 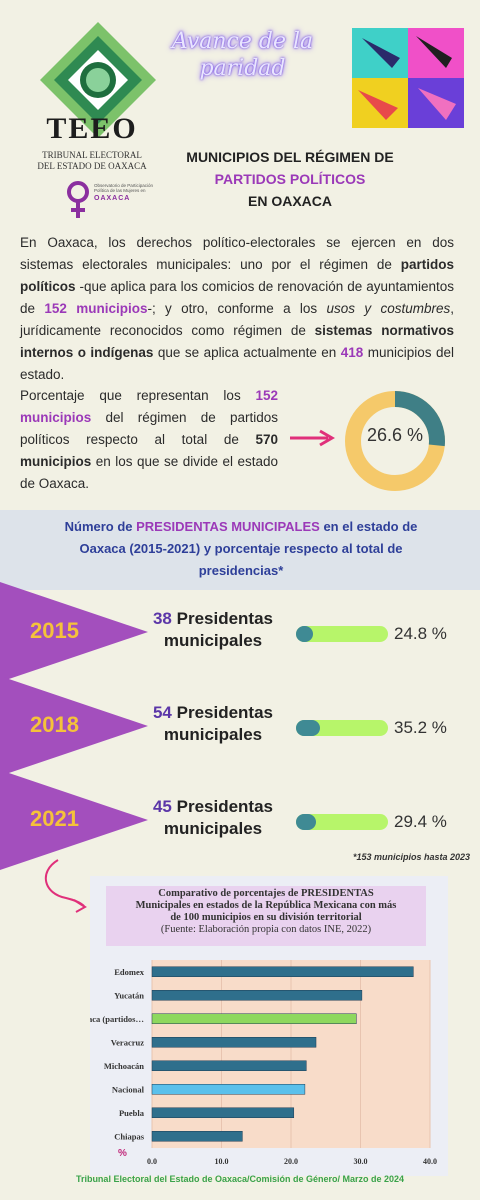 I want to click on chart-title-box, so click(x=266, y=916).